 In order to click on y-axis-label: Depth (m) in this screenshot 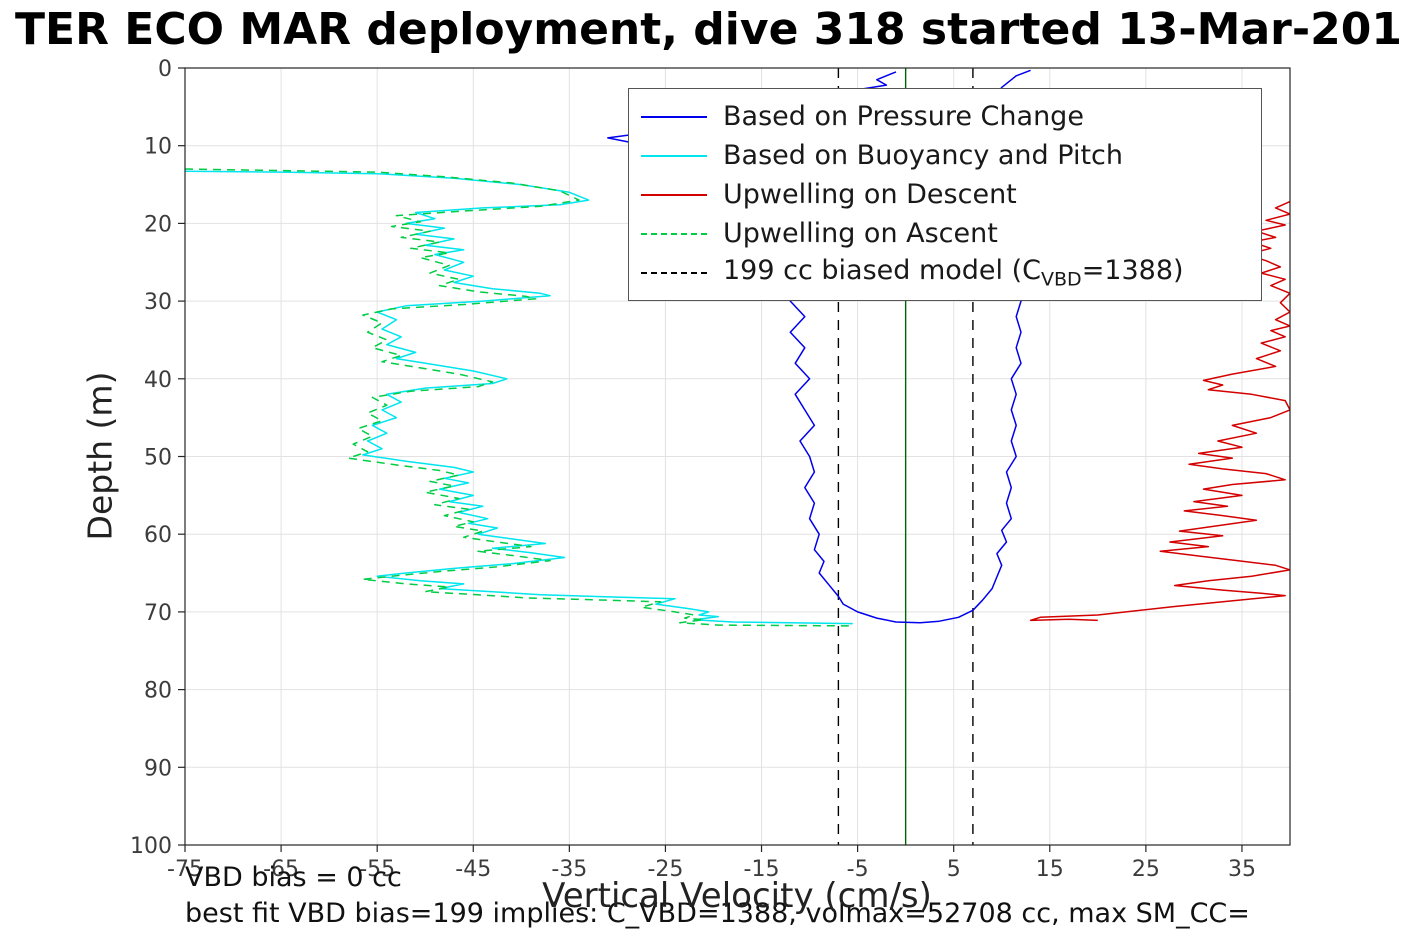, I will do `click(100, 456)`.